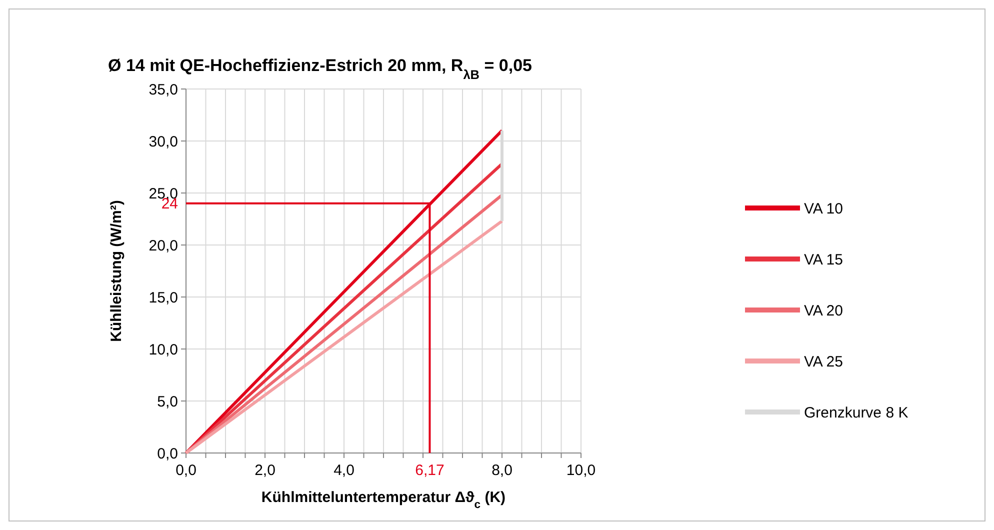 This screenshot has width=994, height=530. What do you see at coordinates (383, 500) in the screenshot?
I see `x-axis-title: Kühlmitteluntertemperatur Δϑ$_{c}$ (K)` at bounding box center [383, 500].